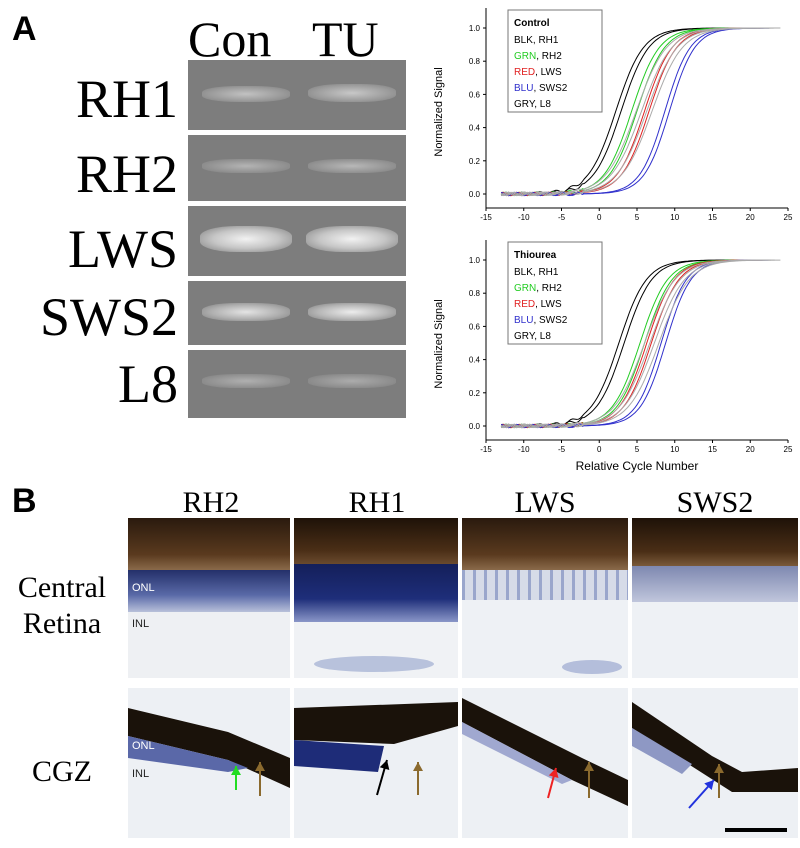  What do you see at coordinates (377, 502) in the screenshot?
I see `column-title-rh1: RH1` at bounding box center [377, 502].